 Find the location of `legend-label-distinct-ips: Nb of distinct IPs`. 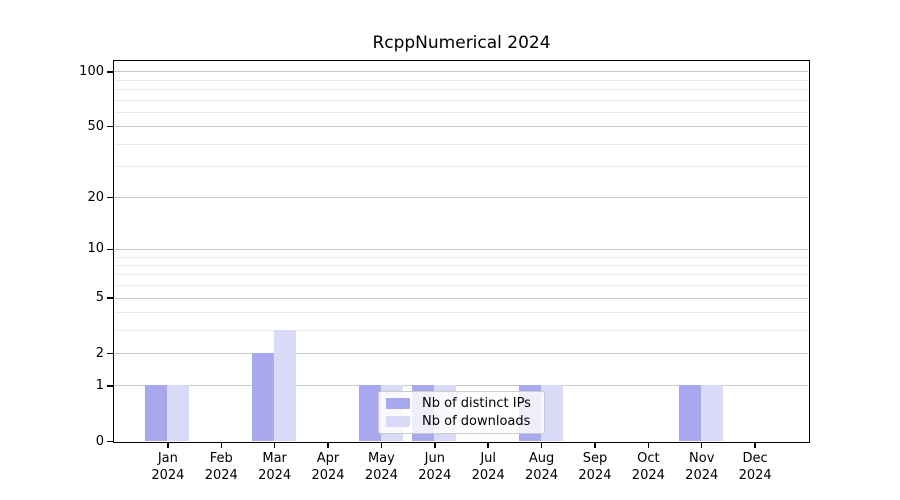

legend-label-distinct-ips: Nb of distinct IPs is located at coordinates (476, 403).